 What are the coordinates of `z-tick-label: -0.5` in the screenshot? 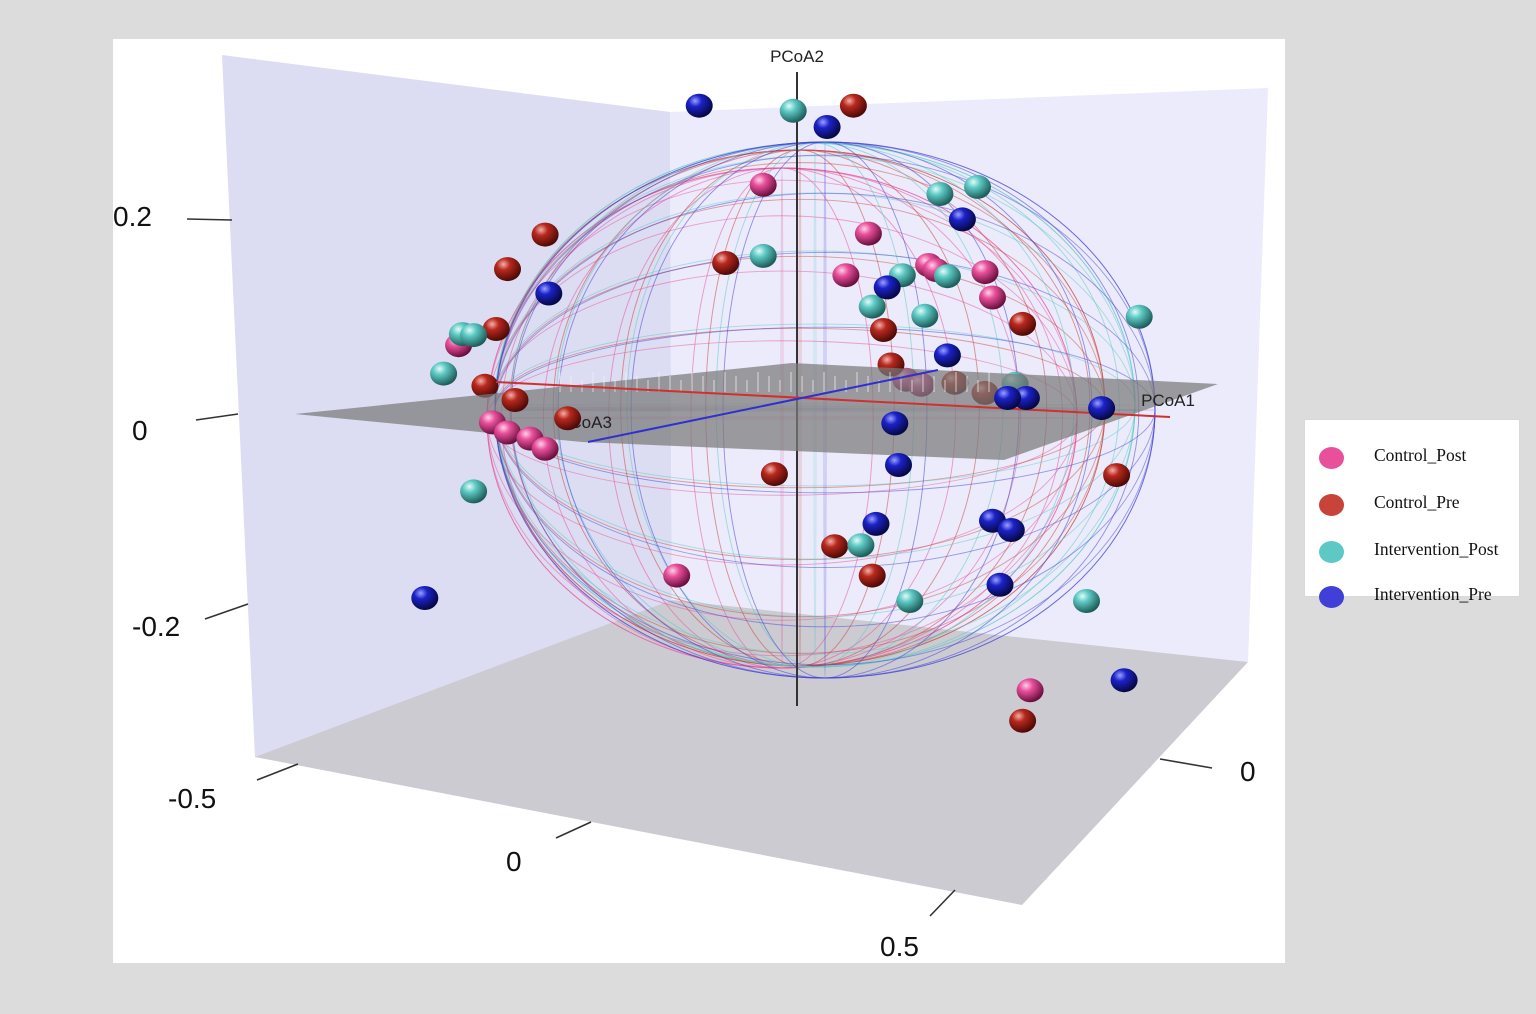 It's located at (192, 798).